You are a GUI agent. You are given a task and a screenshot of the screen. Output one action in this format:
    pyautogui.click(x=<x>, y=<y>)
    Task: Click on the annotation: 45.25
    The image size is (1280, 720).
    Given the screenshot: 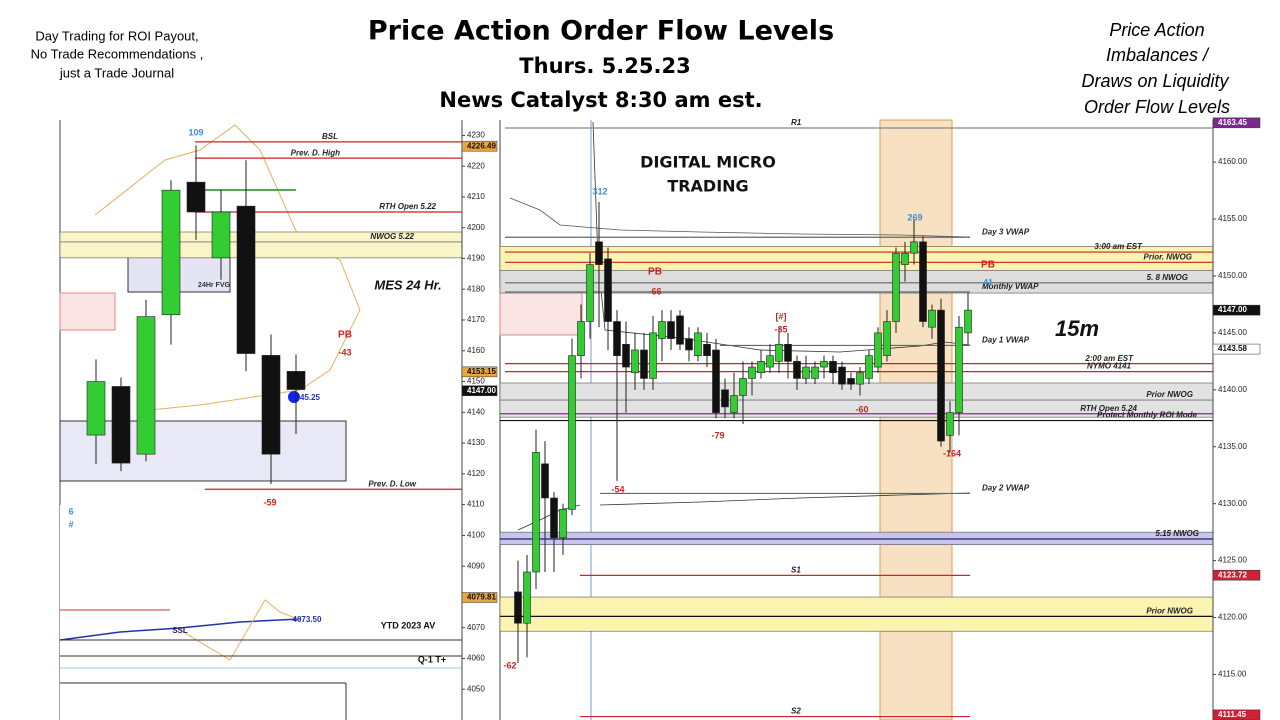 What is the action you would take?
    pyautogui.click(x=310, y=397)
    